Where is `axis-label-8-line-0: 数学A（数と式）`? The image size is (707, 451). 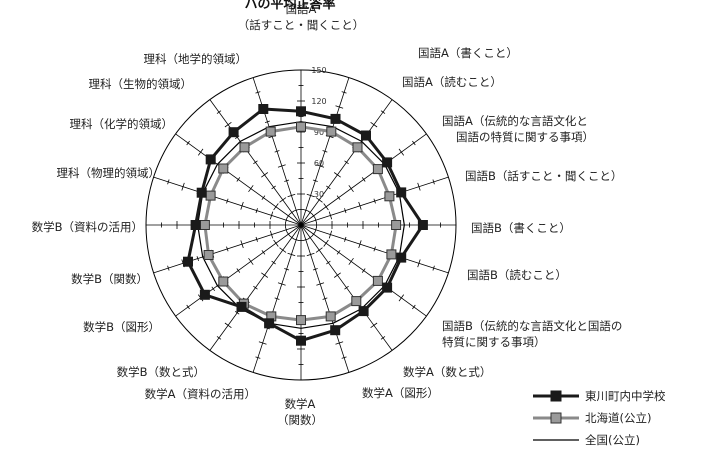
axis-label-8-line-0: 数学A（数と式） is located at coordinates (447, 372).